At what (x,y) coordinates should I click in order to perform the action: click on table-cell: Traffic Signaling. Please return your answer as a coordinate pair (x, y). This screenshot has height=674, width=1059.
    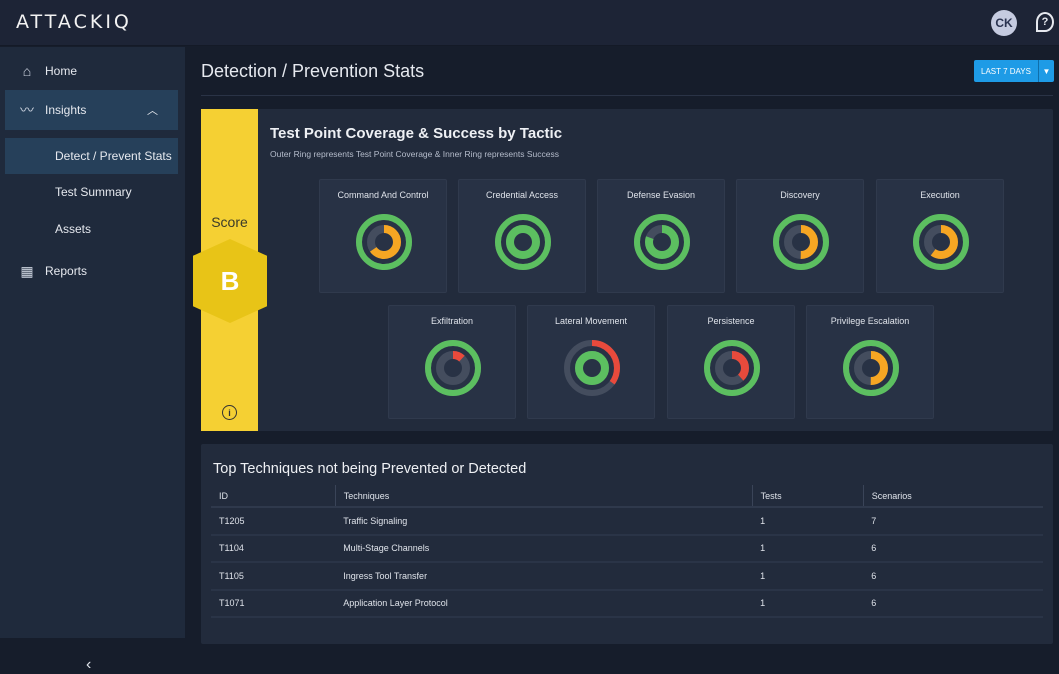
    Looking at the image, I should click on (544, 521).